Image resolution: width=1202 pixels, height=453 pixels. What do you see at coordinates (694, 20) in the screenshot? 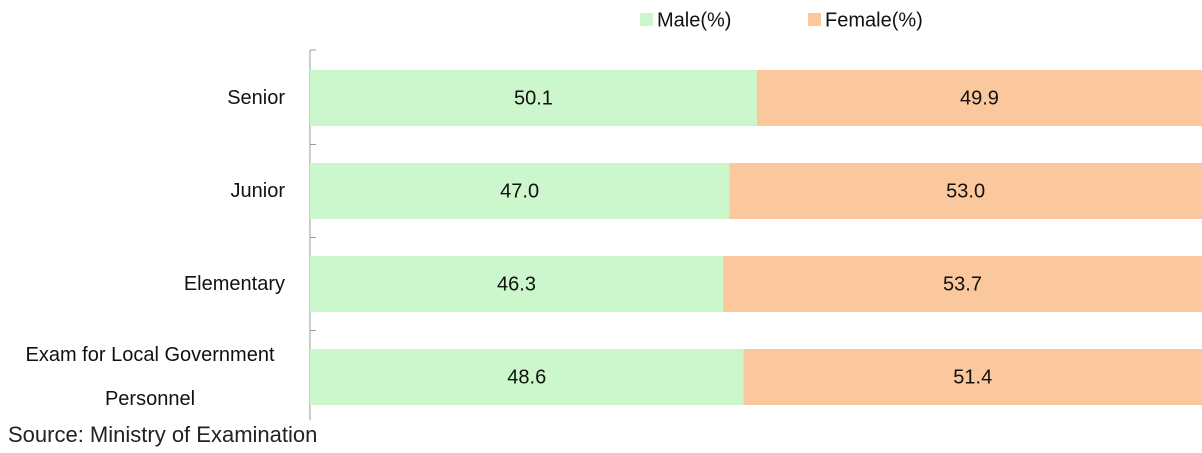
I see `legend-label: Male(%)` at bounding box center [694, 20].